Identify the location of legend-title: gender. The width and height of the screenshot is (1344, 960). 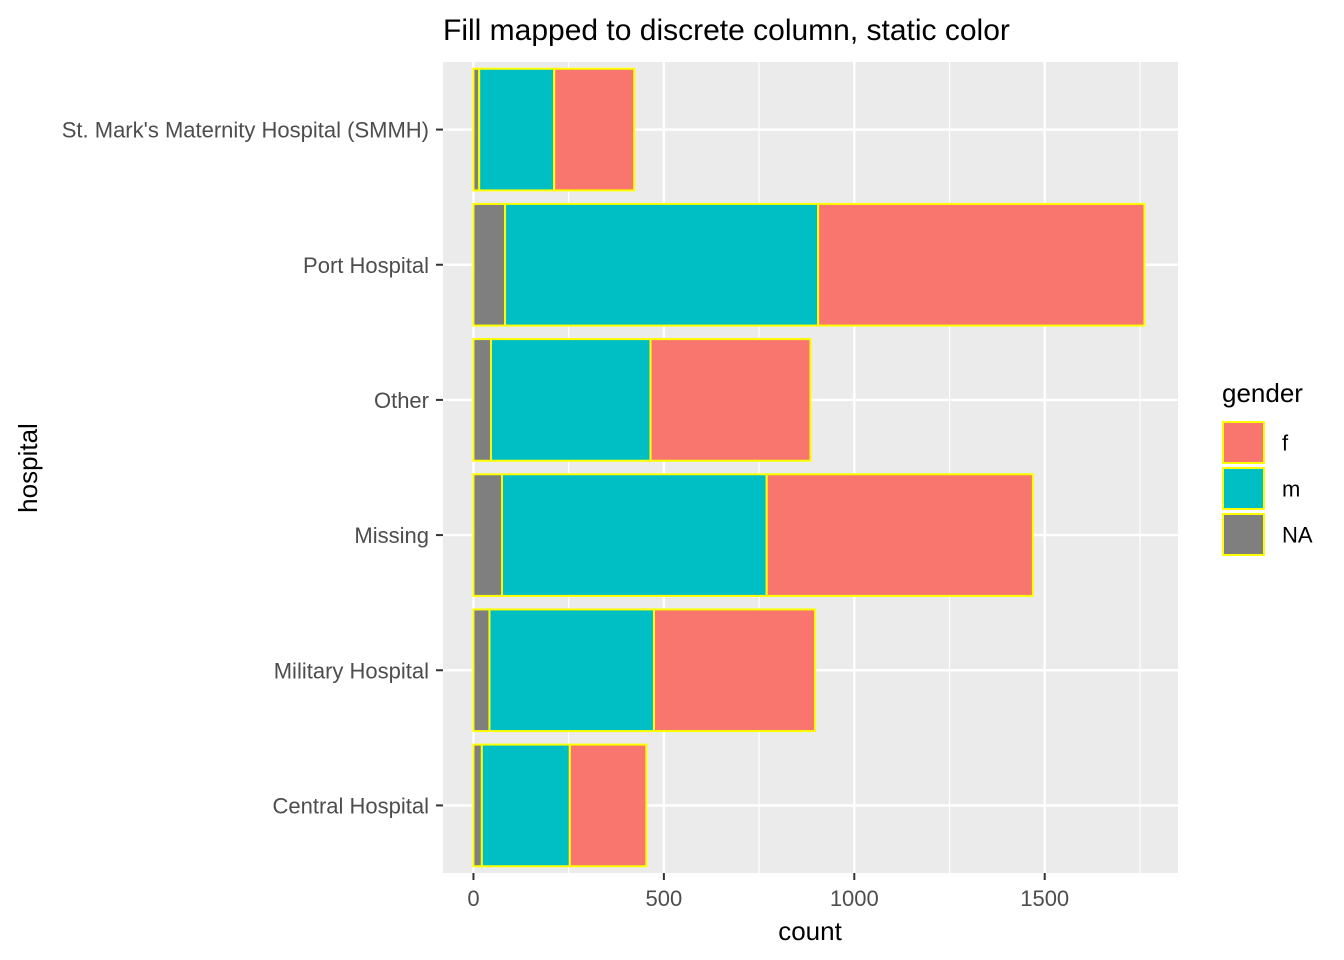
(1262, 393).